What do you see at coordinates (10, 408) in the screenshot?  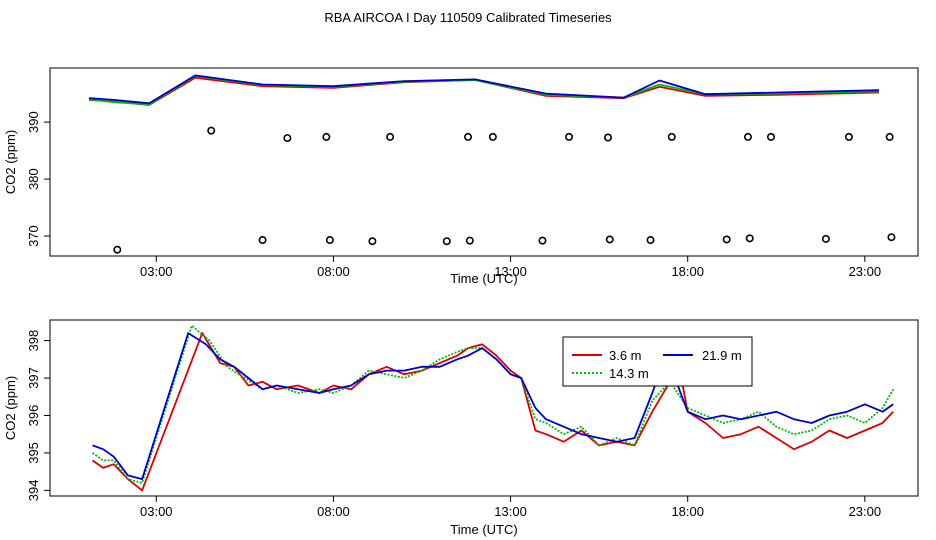 I see `bottom-y-label: CO2 (ppm)` at bounding box center [10, 408].